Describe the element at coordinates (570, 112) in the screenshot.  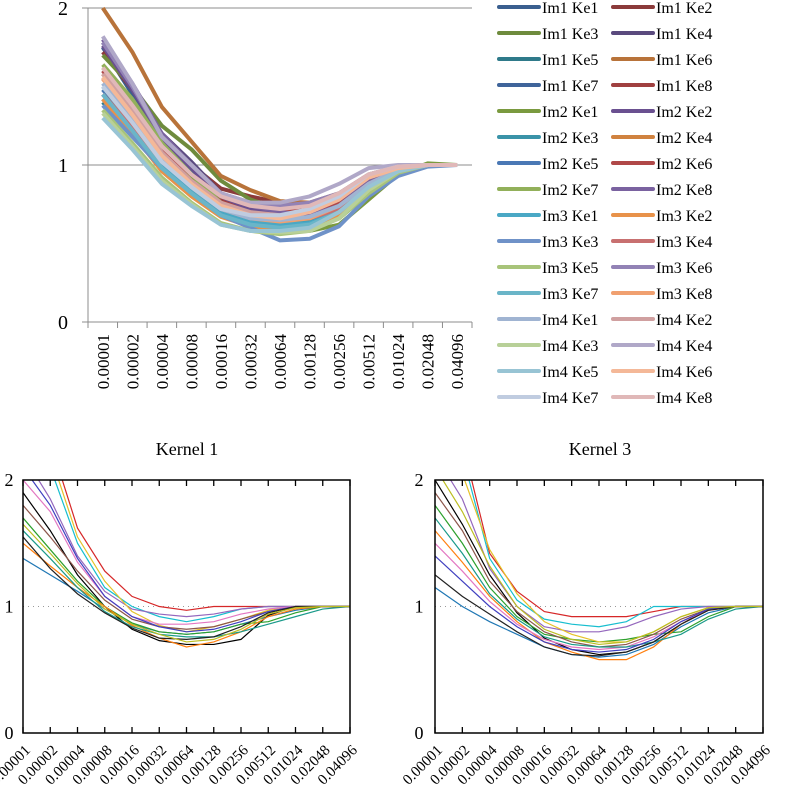
I see `legend-label: Im2 Ke1` at that location.